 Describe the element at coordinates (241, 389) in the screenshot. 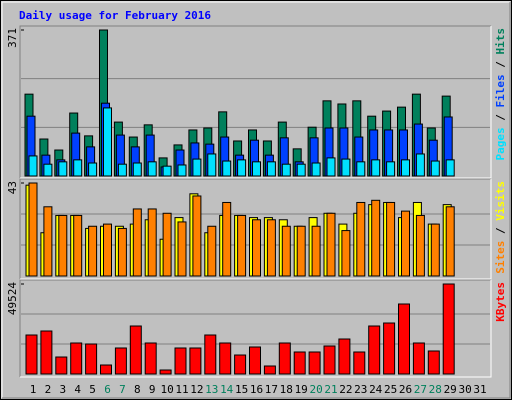

I see `x-tick-label: 15` at that location.